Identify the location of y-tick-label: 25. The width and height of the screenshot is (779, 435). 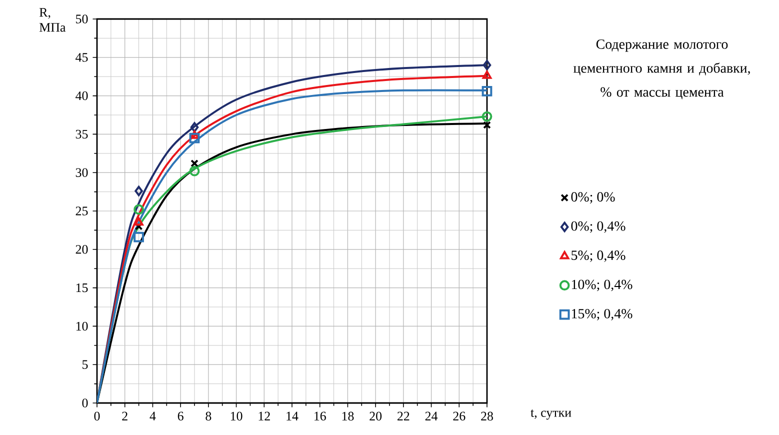
(82, 211).